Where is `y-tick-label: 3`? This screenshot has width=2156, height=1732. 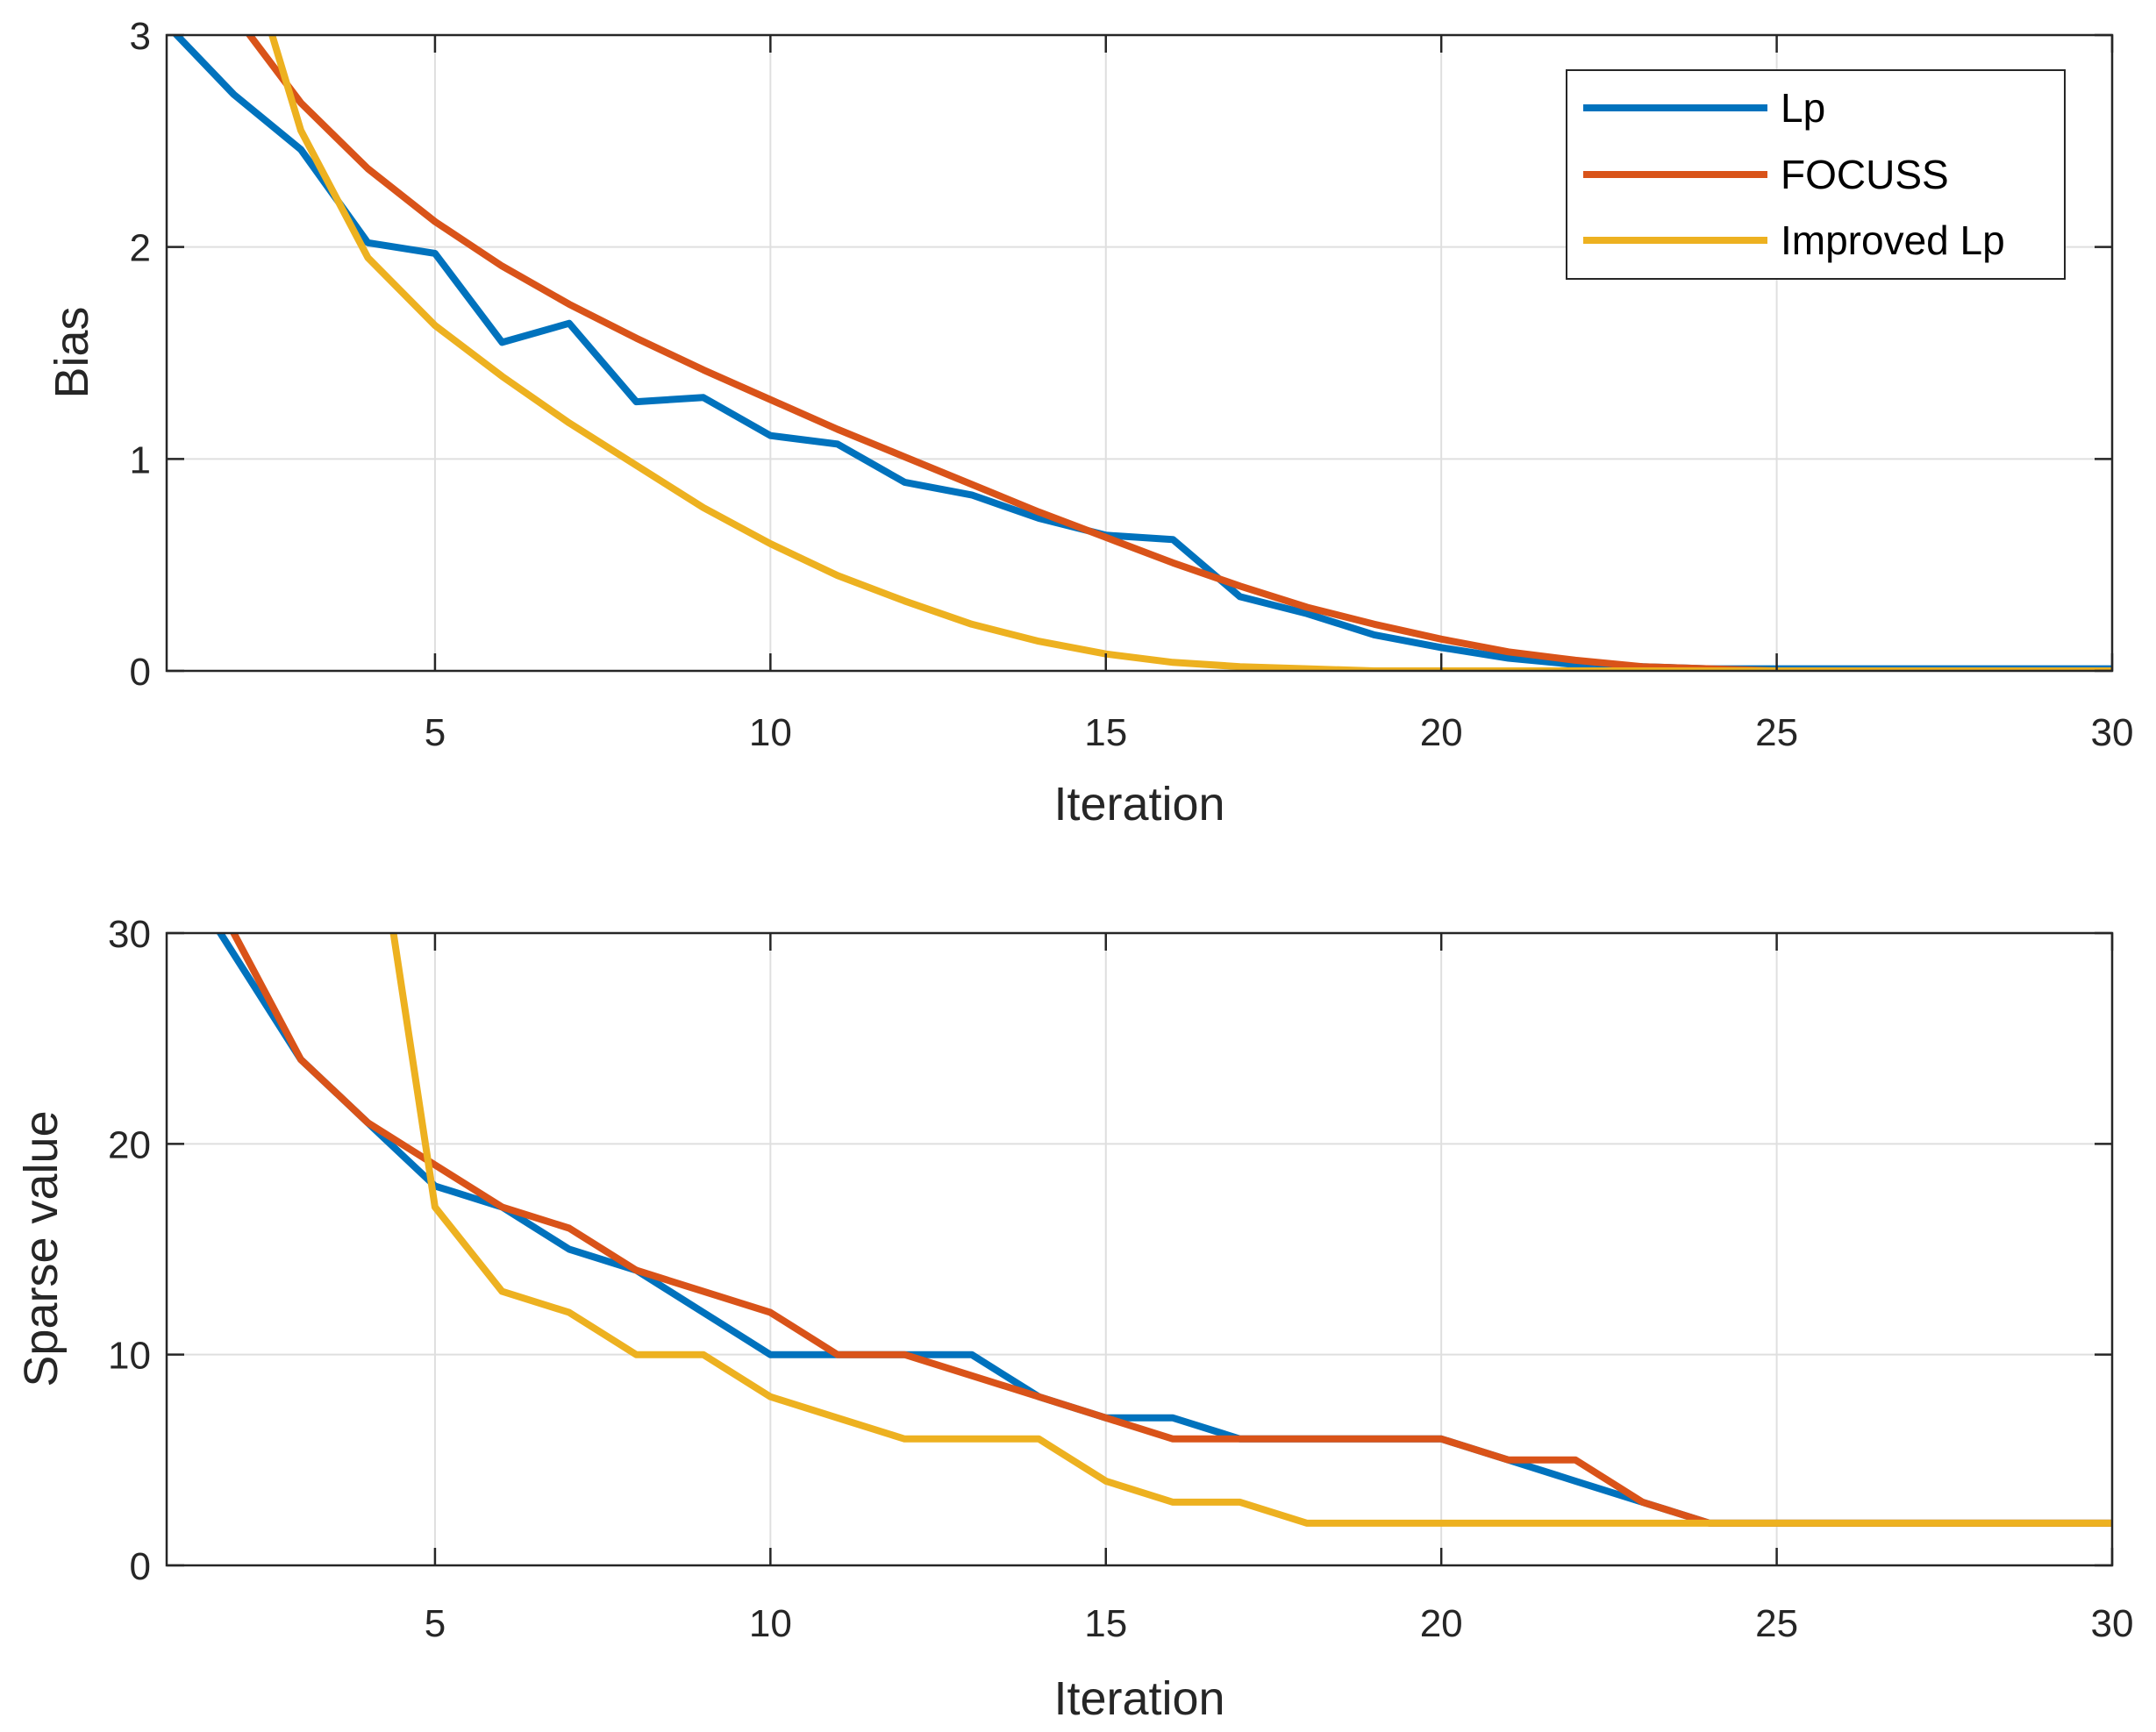 y-tick-label: 3 is located at coordinates (140, 36).